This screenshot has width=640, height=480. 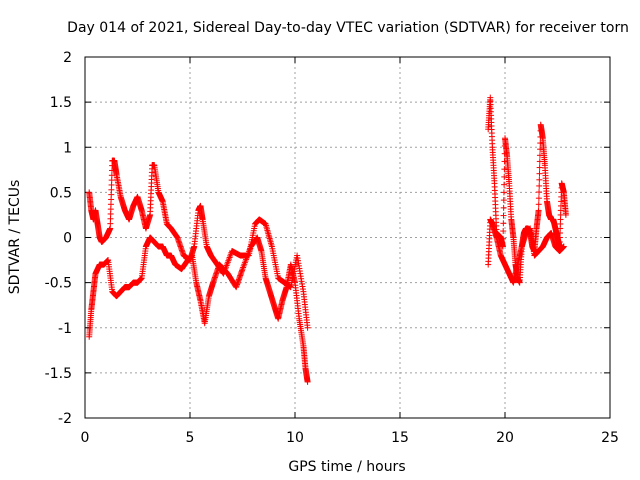 What do you see at coordinates (346, 467) in the screenshot?
I see `x-axis-label: GPS time / hours` at bounding box center [346, 467].